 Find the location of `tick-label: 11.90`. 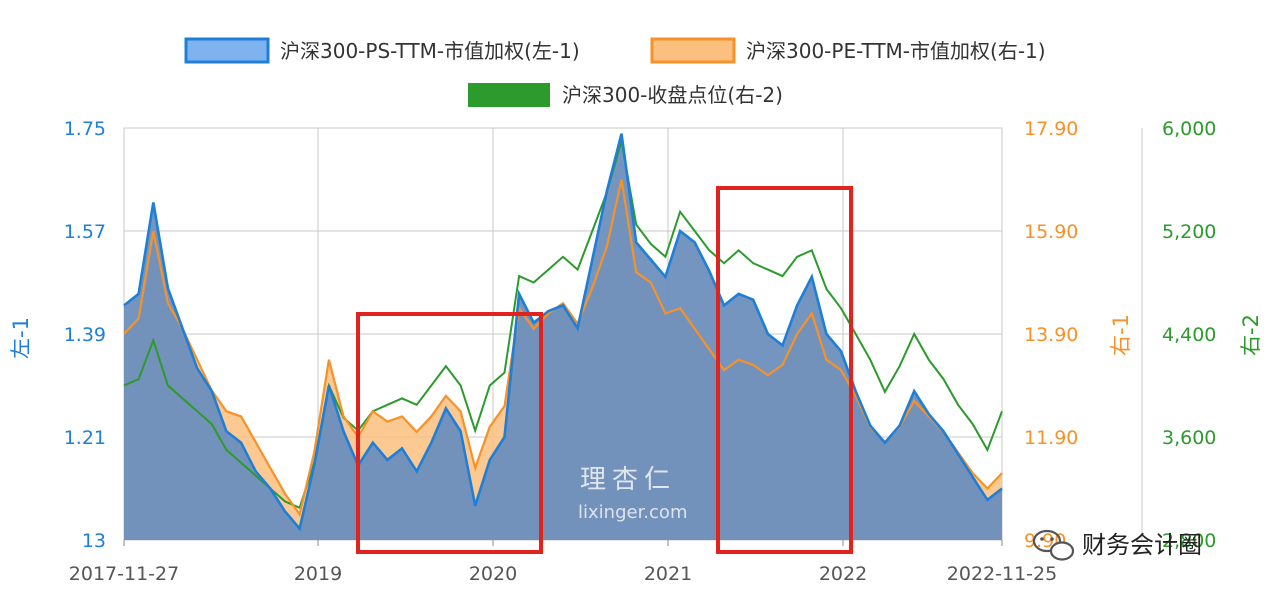

tick-label: 11.90 is located at coordinates (1051, 438).